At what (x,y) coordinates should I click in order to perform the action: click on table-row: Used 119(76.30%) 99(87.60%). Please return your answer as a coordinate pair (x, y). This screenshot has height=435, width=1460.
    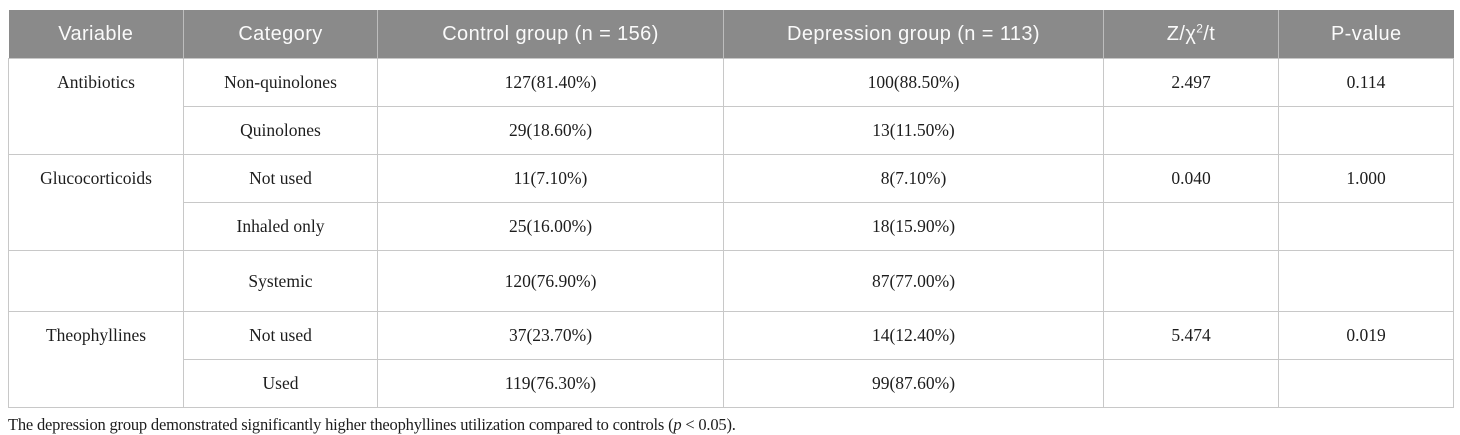
    Looking at the image, I should click on (731, 383).